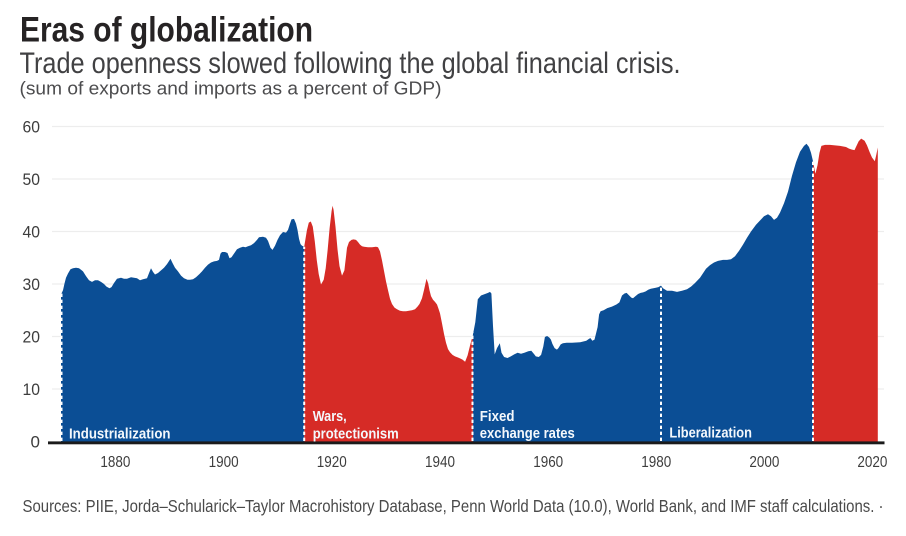 This screenshot has height=536, width=906. I want to click on svg-text: exchange rates, so click(527, 433).